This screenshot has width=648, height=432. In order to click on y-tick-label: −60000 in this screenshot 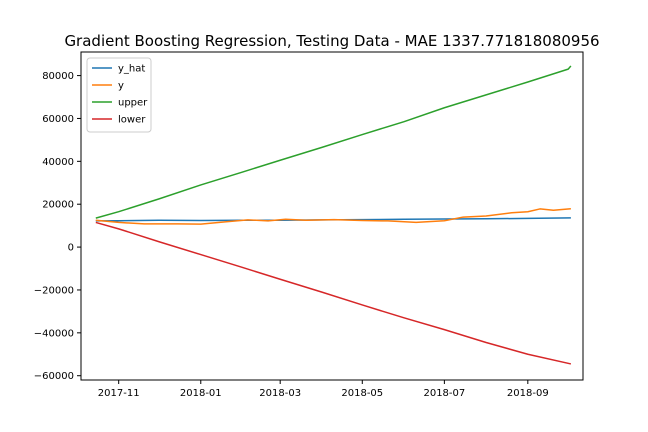, I will do `click(54, 376)`.